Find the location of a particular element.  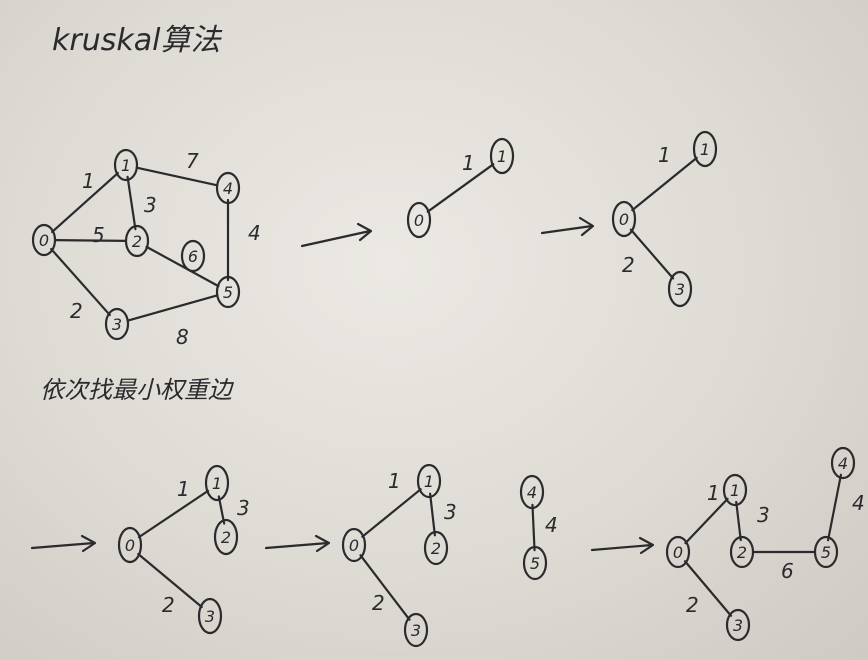

edge-weight-1-4: 7 is located at coordinates (192, 161).